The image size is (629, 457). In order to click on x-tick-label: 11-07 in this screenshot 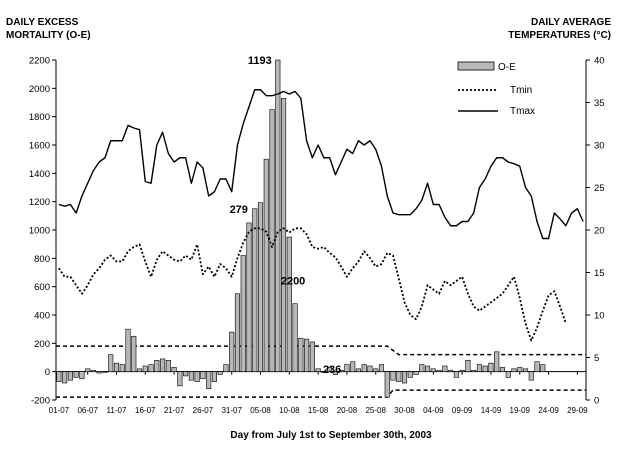, I will do `click(117, 410)`.